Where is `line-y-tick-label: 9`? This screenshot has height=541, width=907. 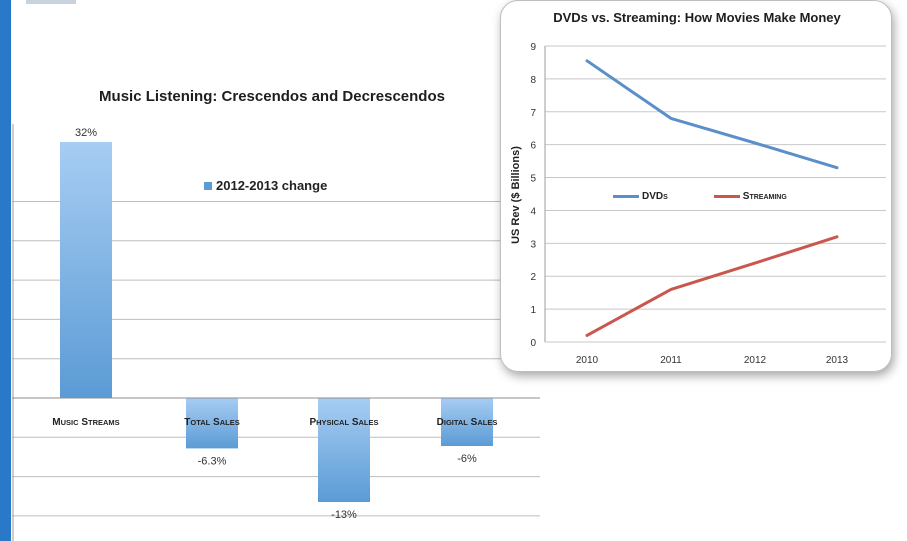 line-y-tick-label: 9 is located at coordinates (533, 47).